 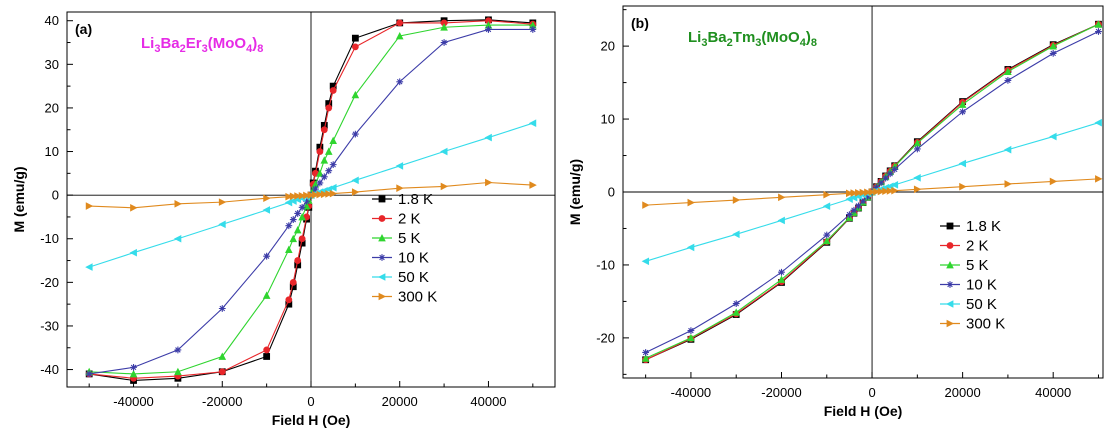 What do you see at coordinates (605, 264) in the screenshot?
I see `y-tick-label: -10` at bounding box center [605, 264].